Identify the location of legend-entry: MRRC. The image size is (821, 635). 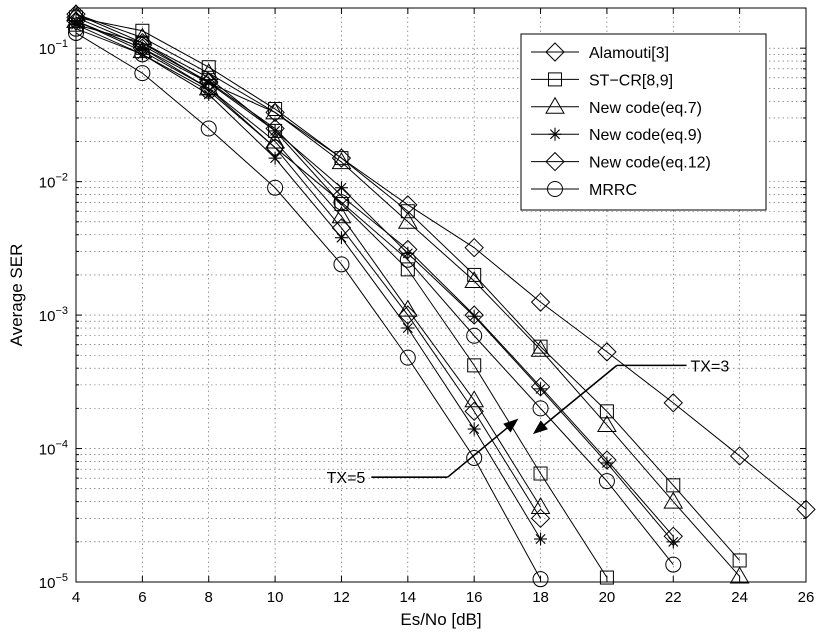
(584, 190).